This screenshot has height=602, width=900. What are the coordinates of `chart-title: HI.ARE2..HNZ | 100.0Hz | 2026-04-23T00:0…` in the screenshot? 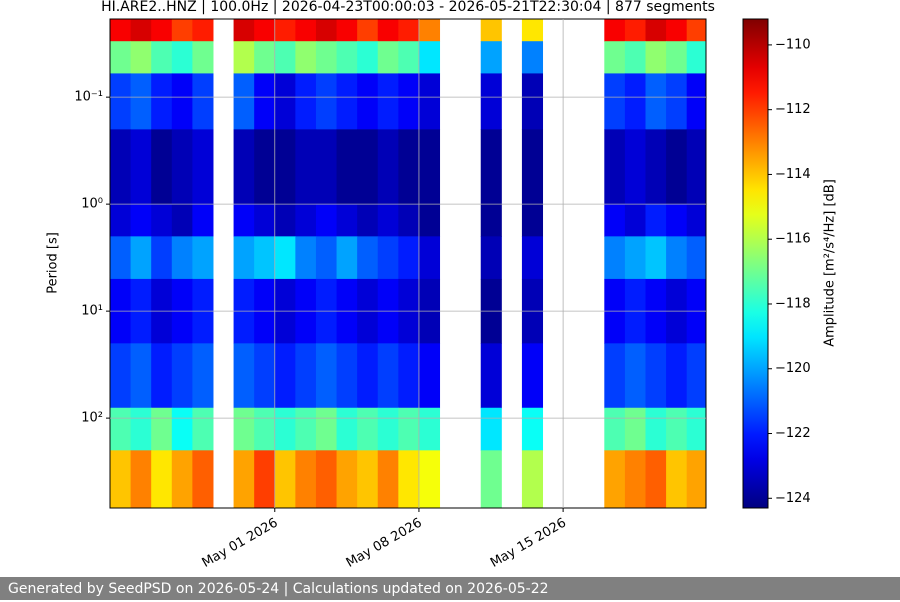 It's located at (408, 7).